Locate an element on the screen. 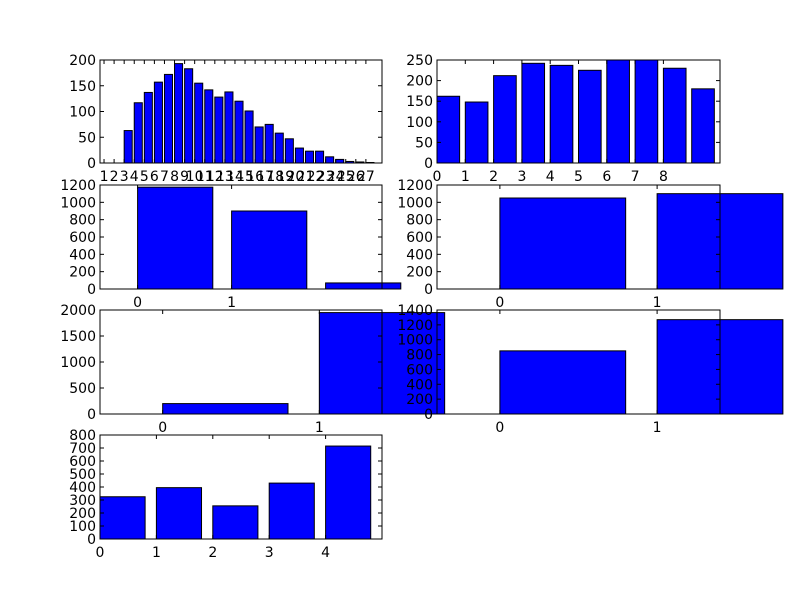 The image size is (800, 604). x-tick-label: 8 is located at coordinates (663, 177).